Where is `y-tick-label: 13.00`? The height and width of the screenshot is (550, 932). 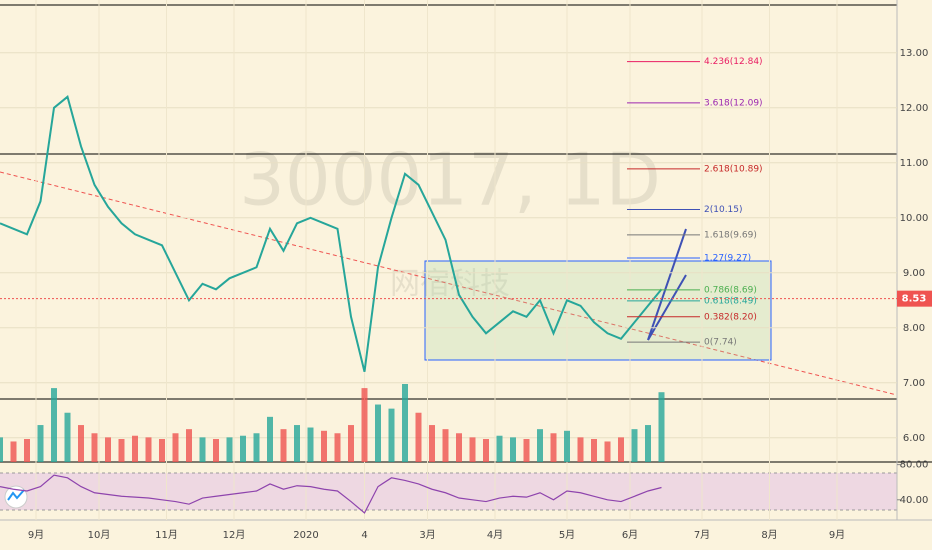 y-tick-label: 13.00 is located at coordinates (914, 53).